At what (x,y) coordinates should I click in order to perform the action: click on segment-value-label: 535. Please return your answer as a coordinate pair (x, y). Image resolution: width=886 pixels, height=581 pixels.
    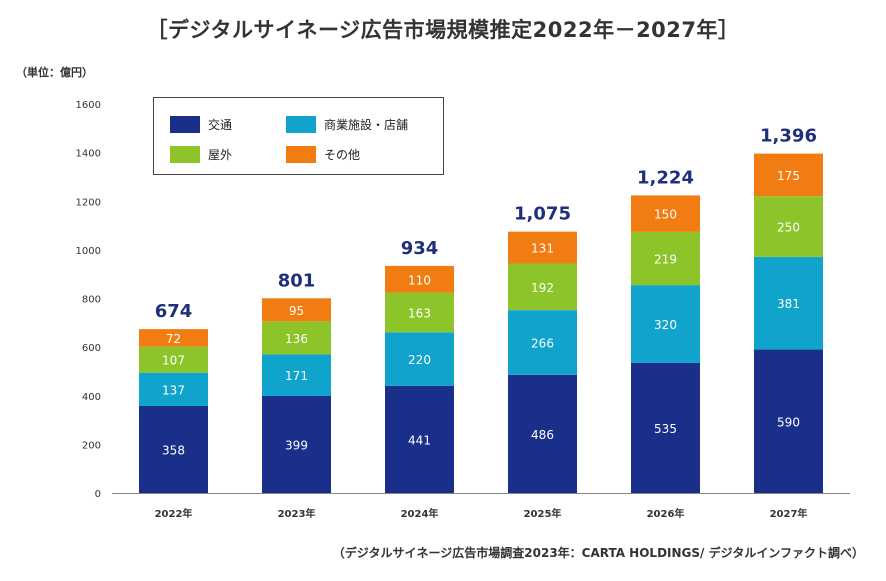
    Looking at the image, I should click on (665, 429).